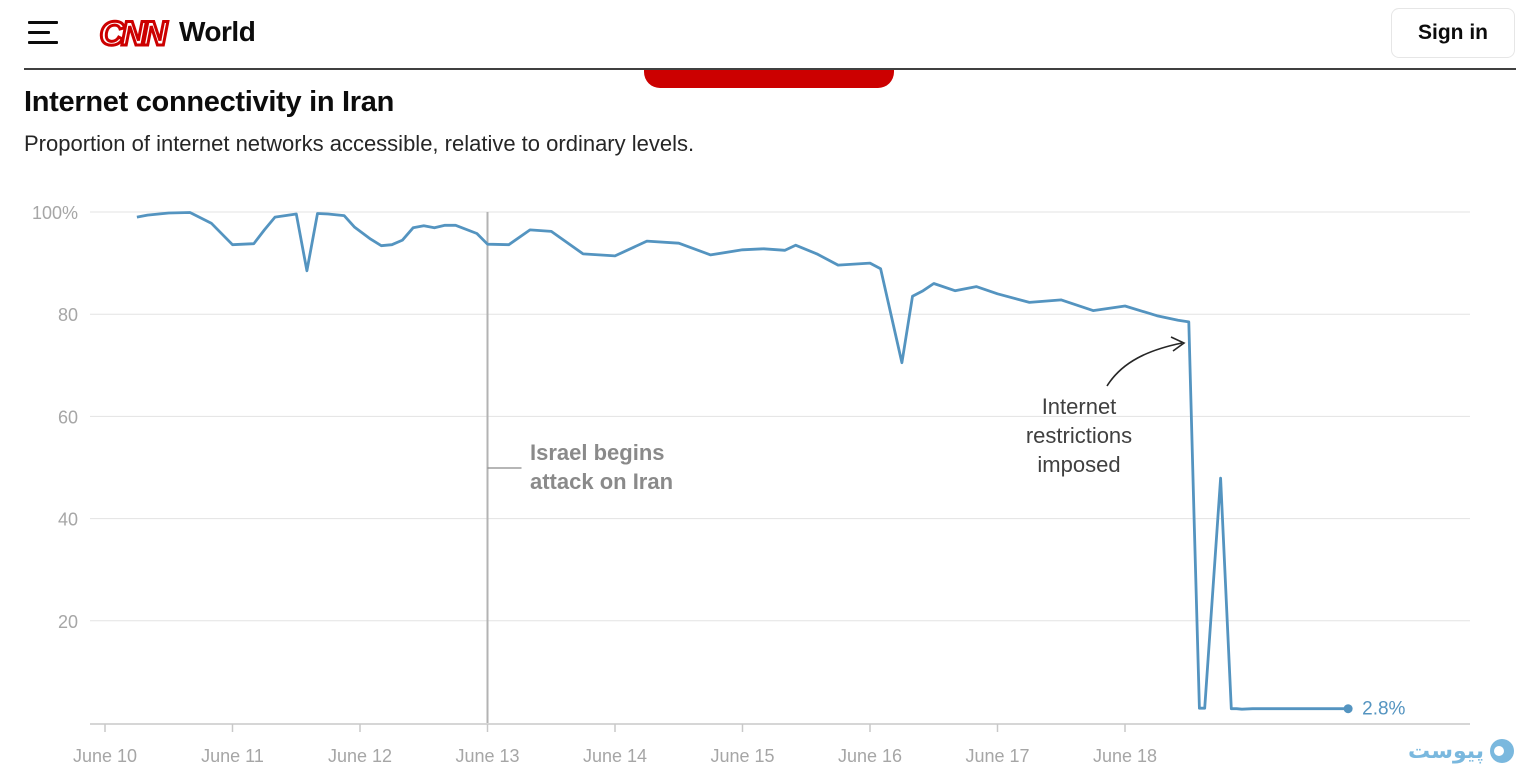 The width and height of the screenshot is (1536, 784). Describe the element at coordinates (597, 452) in the screenshot. I see `annotation-israel-attack: Israel begins` at that location.